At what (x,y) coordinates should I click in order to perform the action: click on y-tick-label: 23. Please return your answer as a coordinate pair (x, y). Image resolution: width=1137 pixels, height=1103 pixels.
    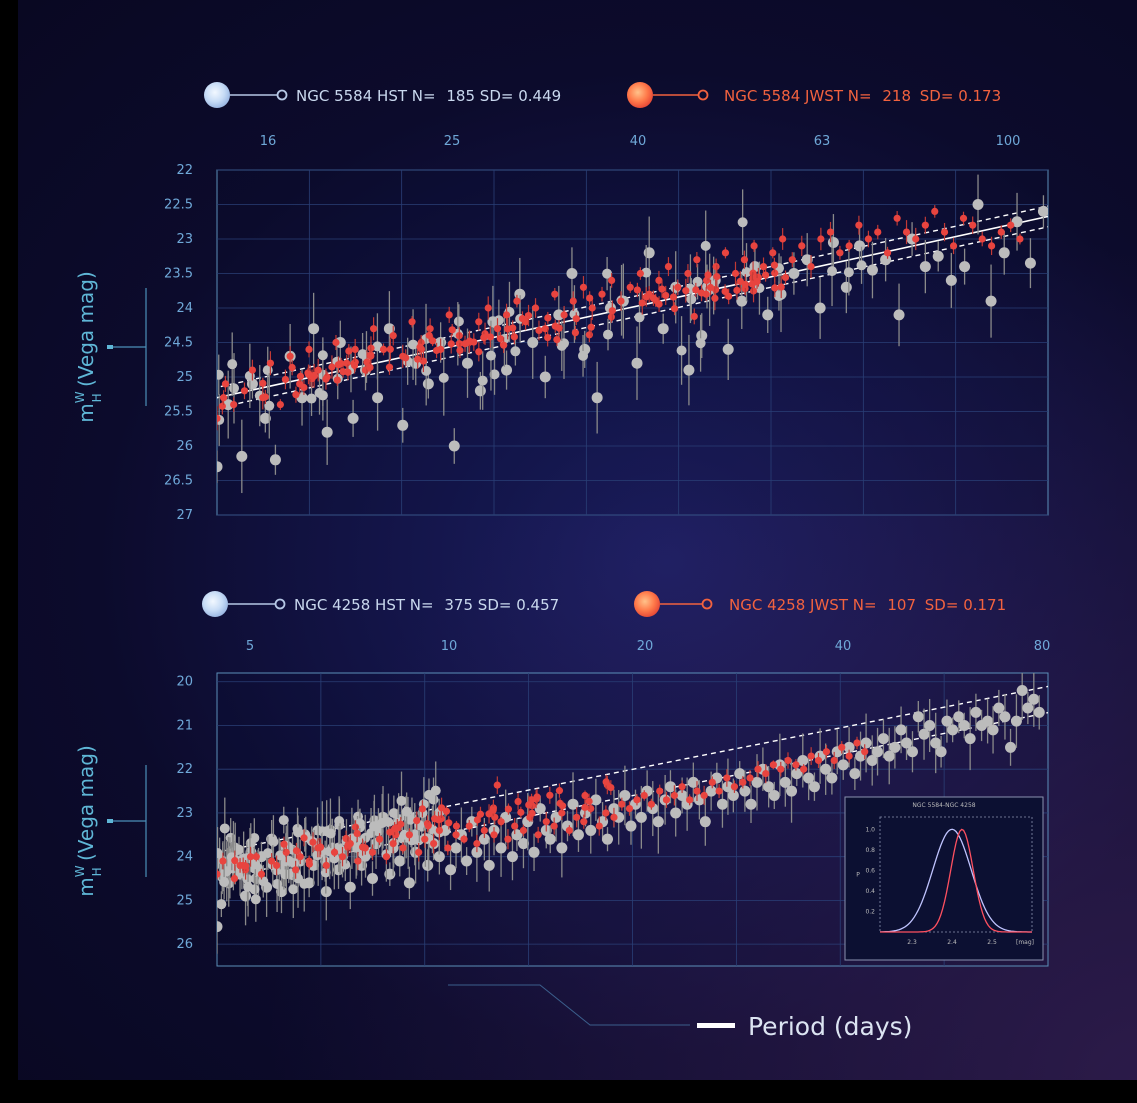
    Looking at the image, I should click on (184, 813).